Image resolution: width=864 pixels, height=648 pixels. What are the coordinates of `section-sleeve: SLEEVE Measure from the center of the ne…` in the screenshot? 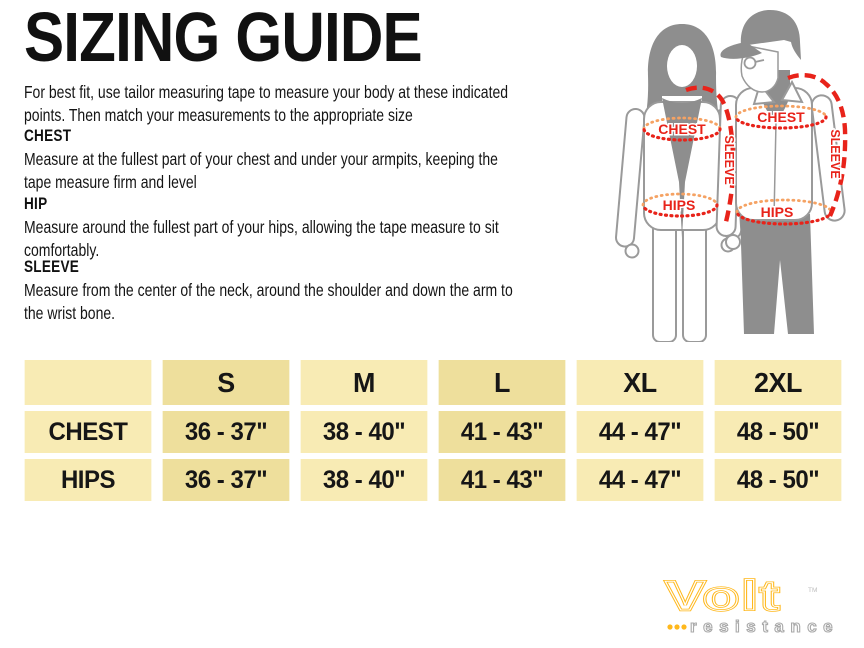 It's located at (269, 290).